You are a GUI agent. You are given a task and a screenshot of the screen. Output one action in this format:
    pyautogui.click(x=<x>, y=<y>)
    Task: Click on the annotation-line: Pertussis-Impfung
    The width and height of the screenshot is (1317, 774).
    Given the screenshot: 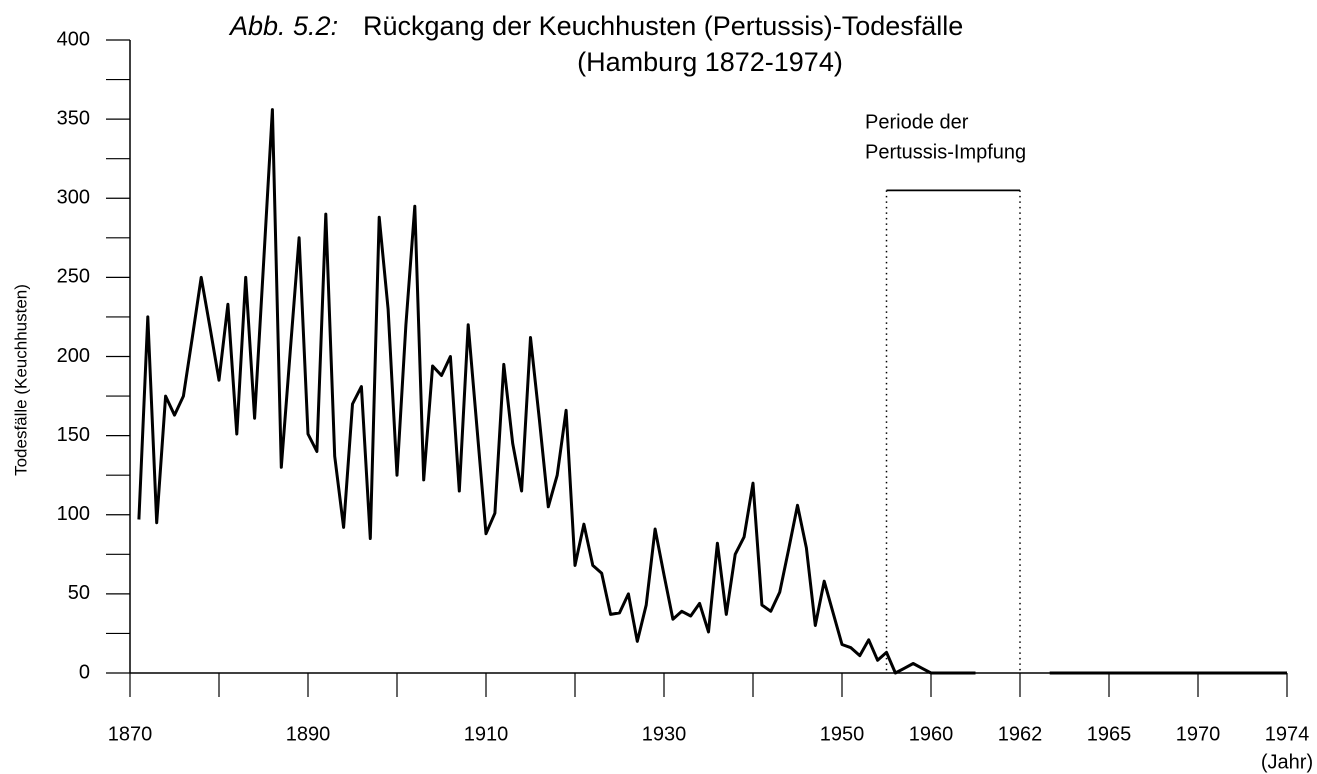 What is the action you would take?
    pyautogui.click(x=945, y=152)
    